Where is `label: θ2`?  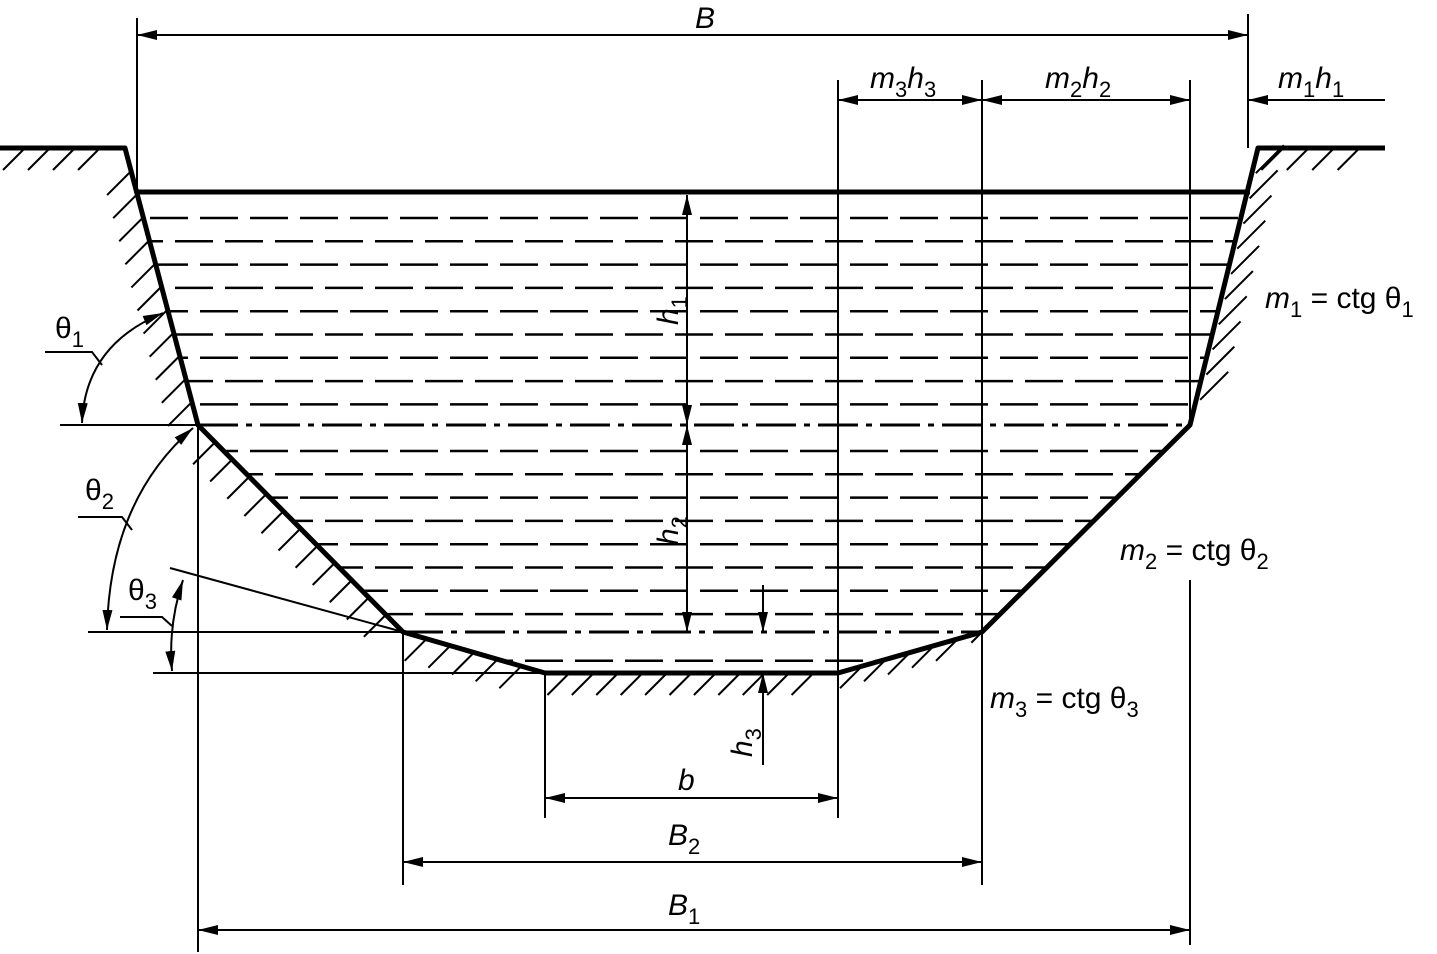 label: θ2 is located at coordinates (99, 494).